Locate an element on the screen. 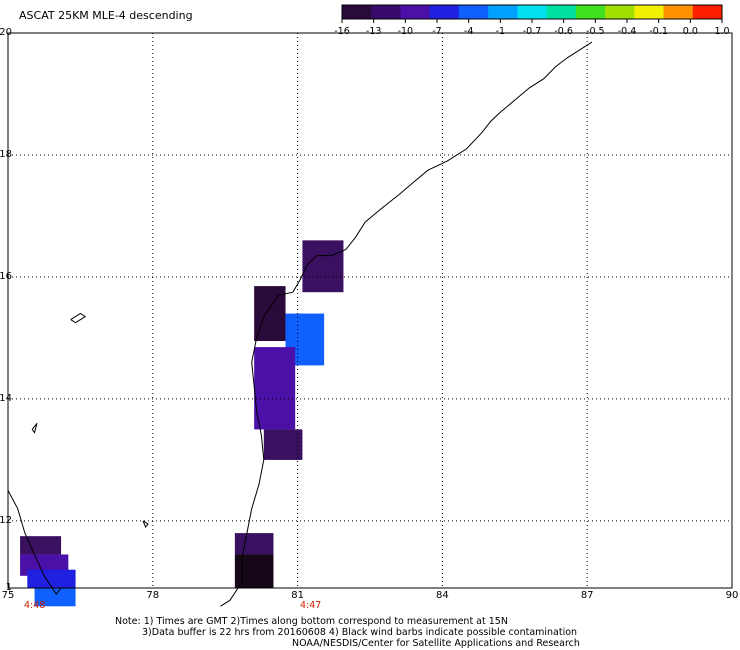 The width and height of the screenshot is (740, 650). colorbar is located at coordinates (532, 13).